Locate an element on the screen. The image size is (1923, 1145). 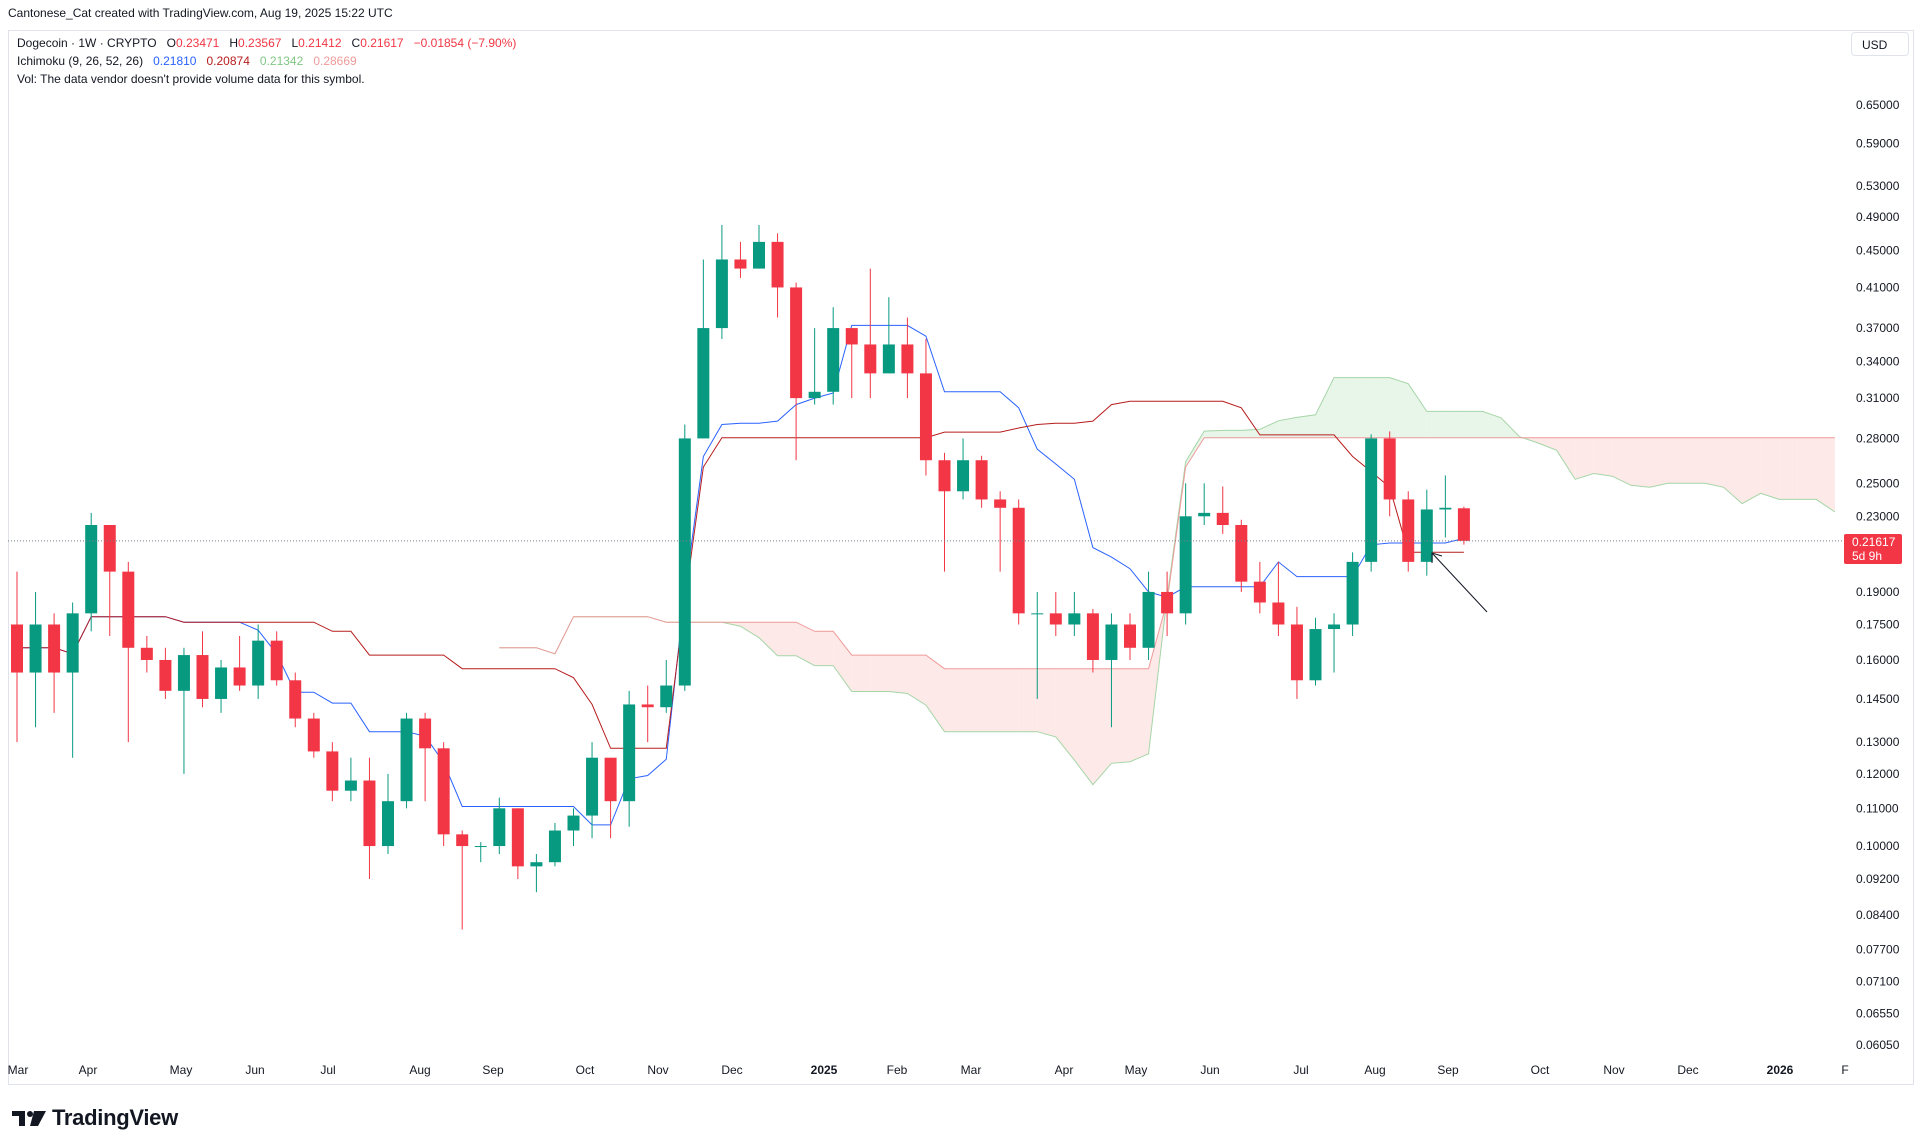
tradingview-logo: TradingView is located at coordinates (95, 1118).